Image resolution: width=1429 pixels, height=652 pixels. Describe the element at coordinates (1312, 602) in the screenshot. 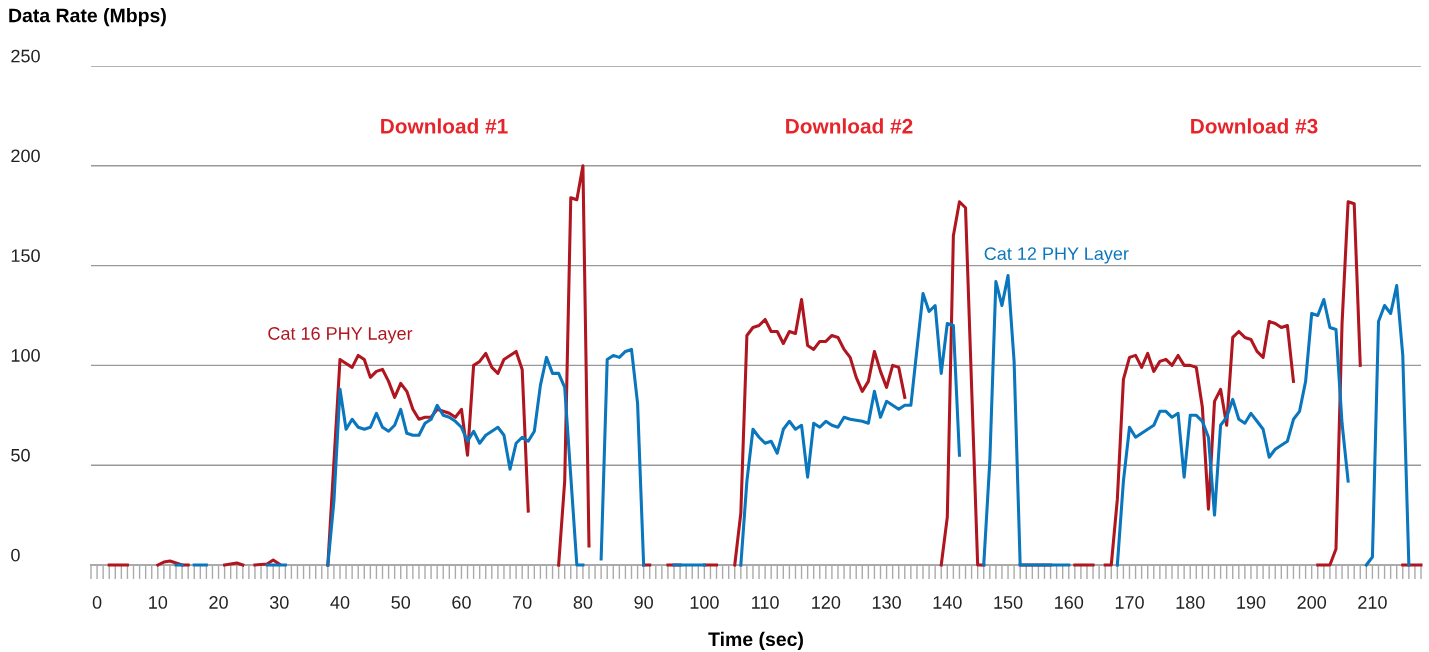

I see `x-tick-label: 200` at that location.